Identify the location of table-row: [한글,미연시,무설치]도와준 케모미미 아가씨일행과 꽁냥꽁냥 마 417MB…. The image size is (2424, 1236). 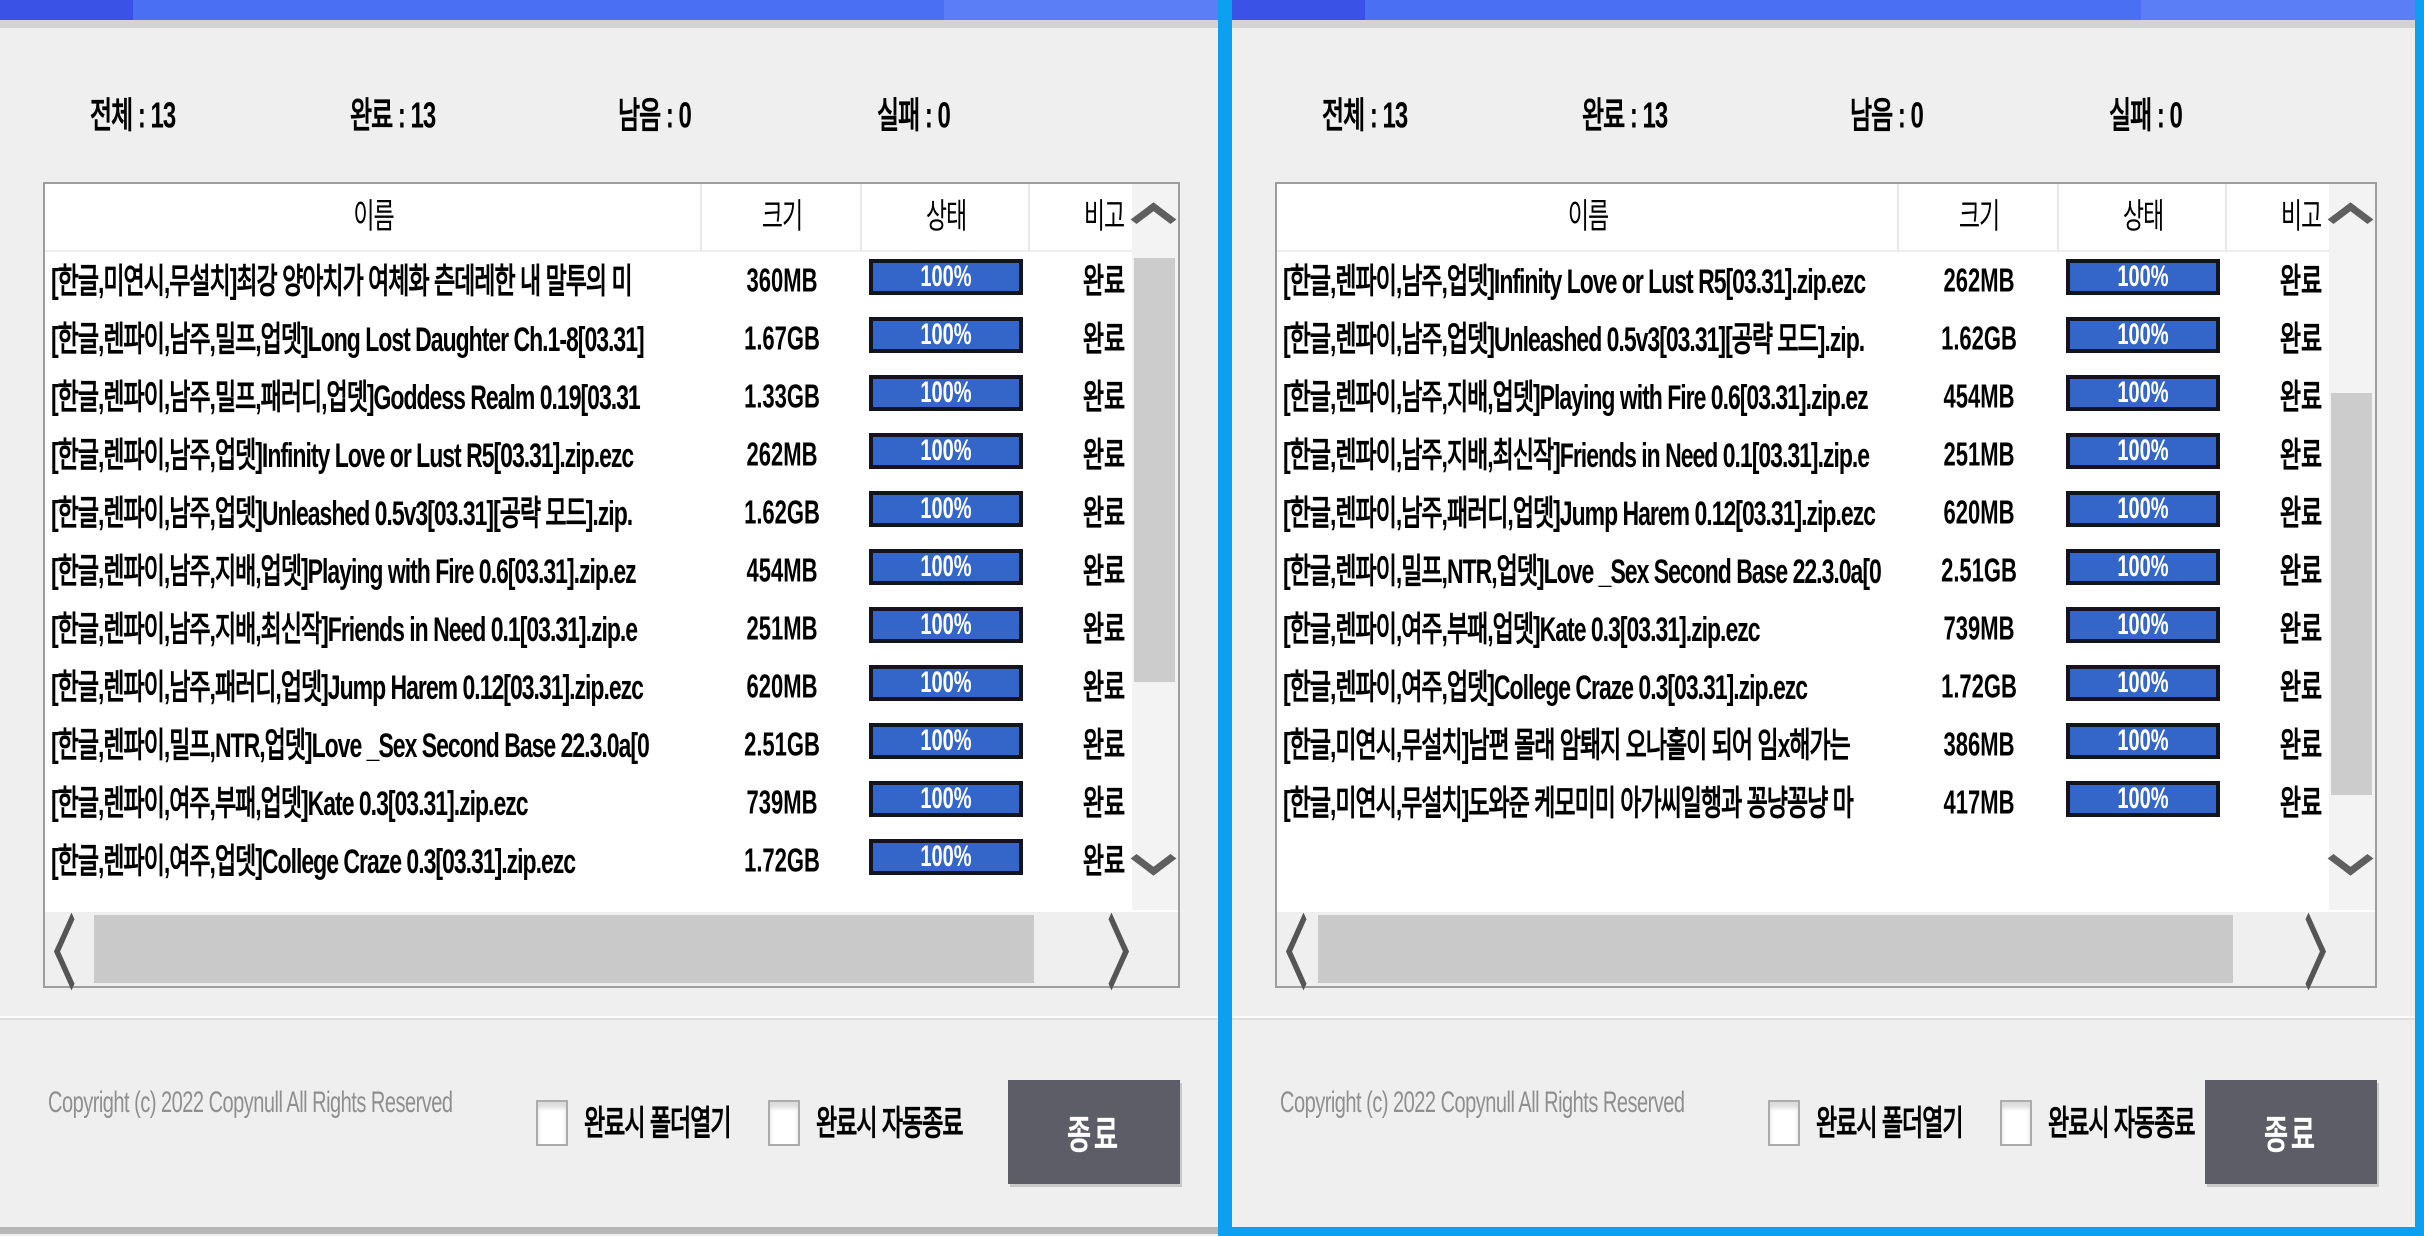
(1826, 803).